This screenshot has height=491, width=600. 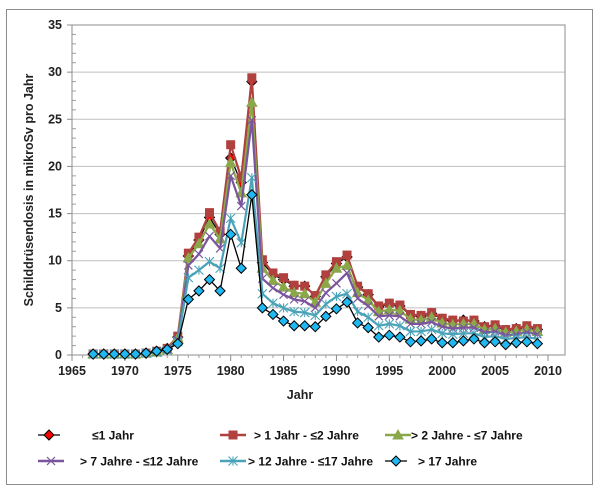 What do you see at coordinates (55, 261) in the screenshot?
I see `y-tick-label: 10` at bounding box center [55, 261].